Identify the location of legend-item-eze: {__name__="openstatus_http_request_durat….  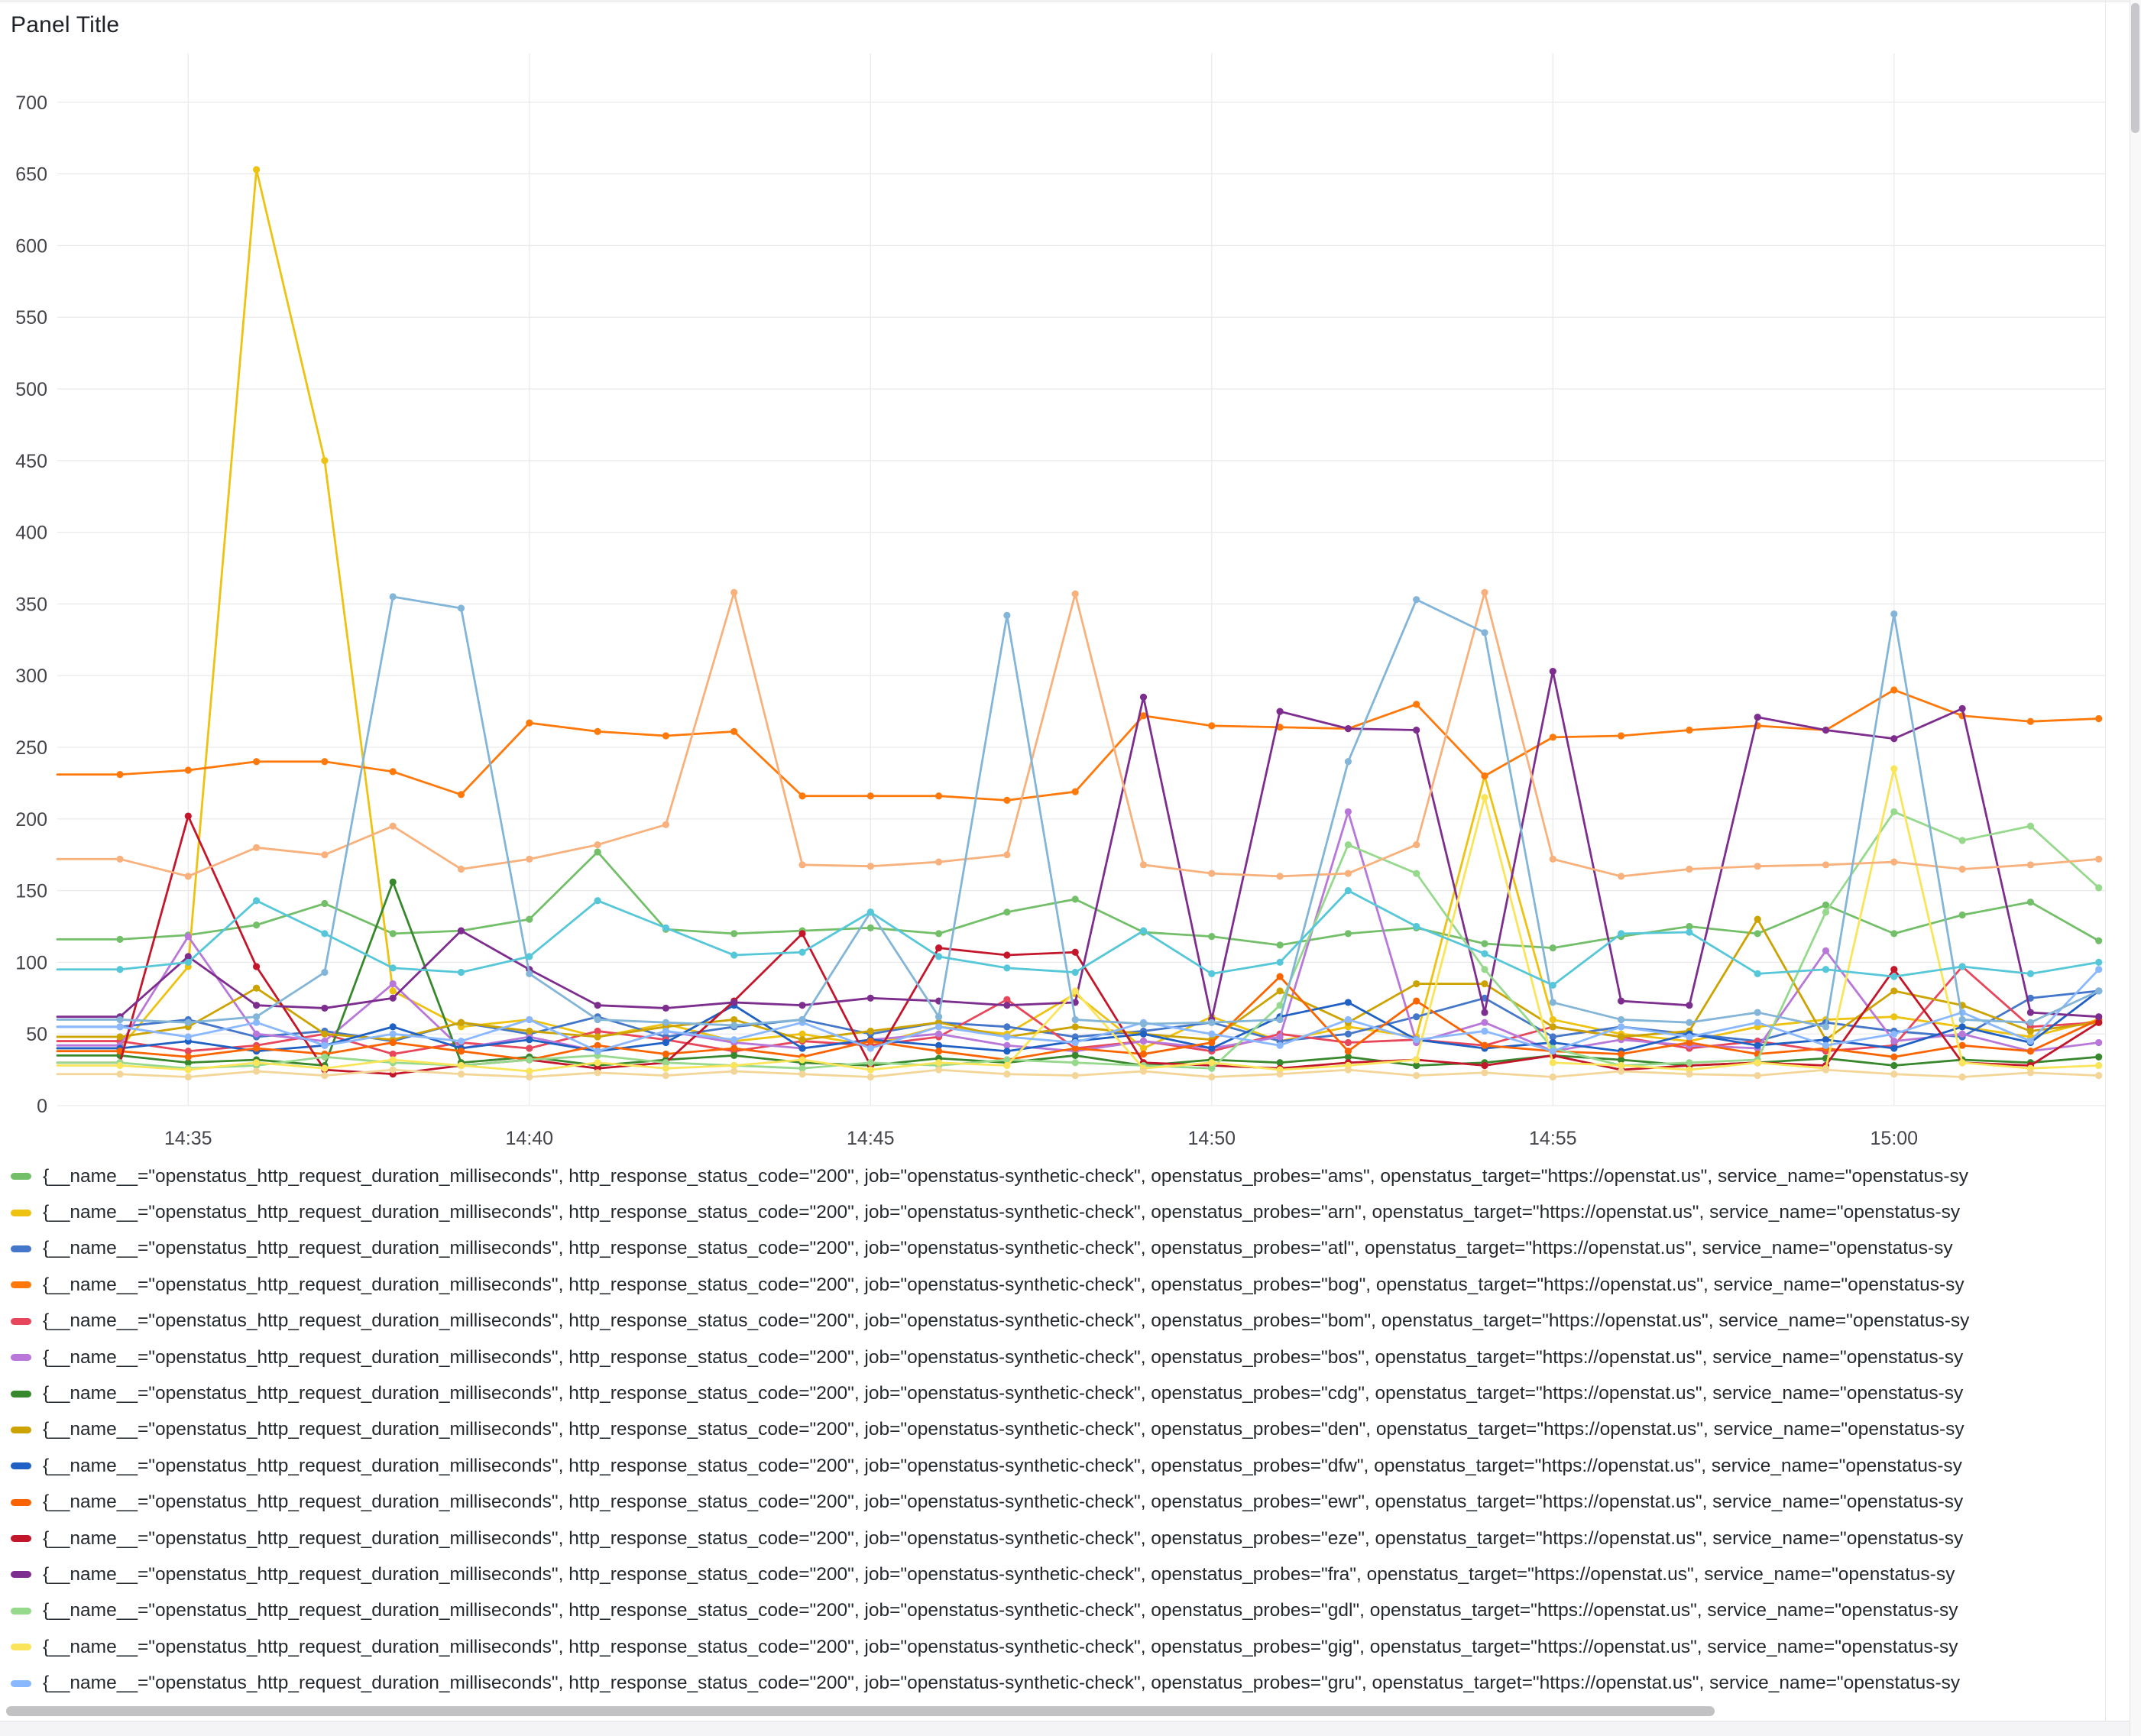
(1054, 1539).